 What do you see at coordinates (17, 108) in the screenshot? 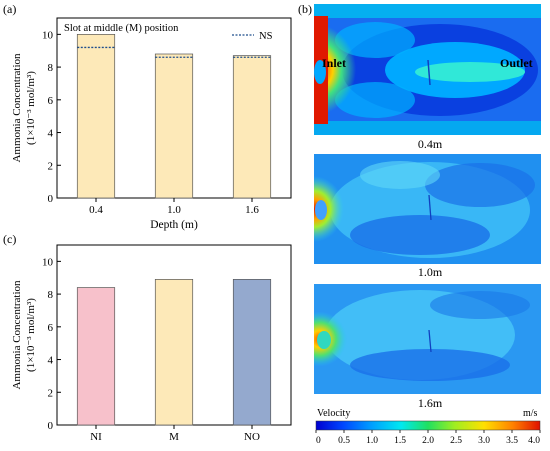
I see `panel-a-ylabel-1: Ammonia Concentration` at bounding box center [17, 108].